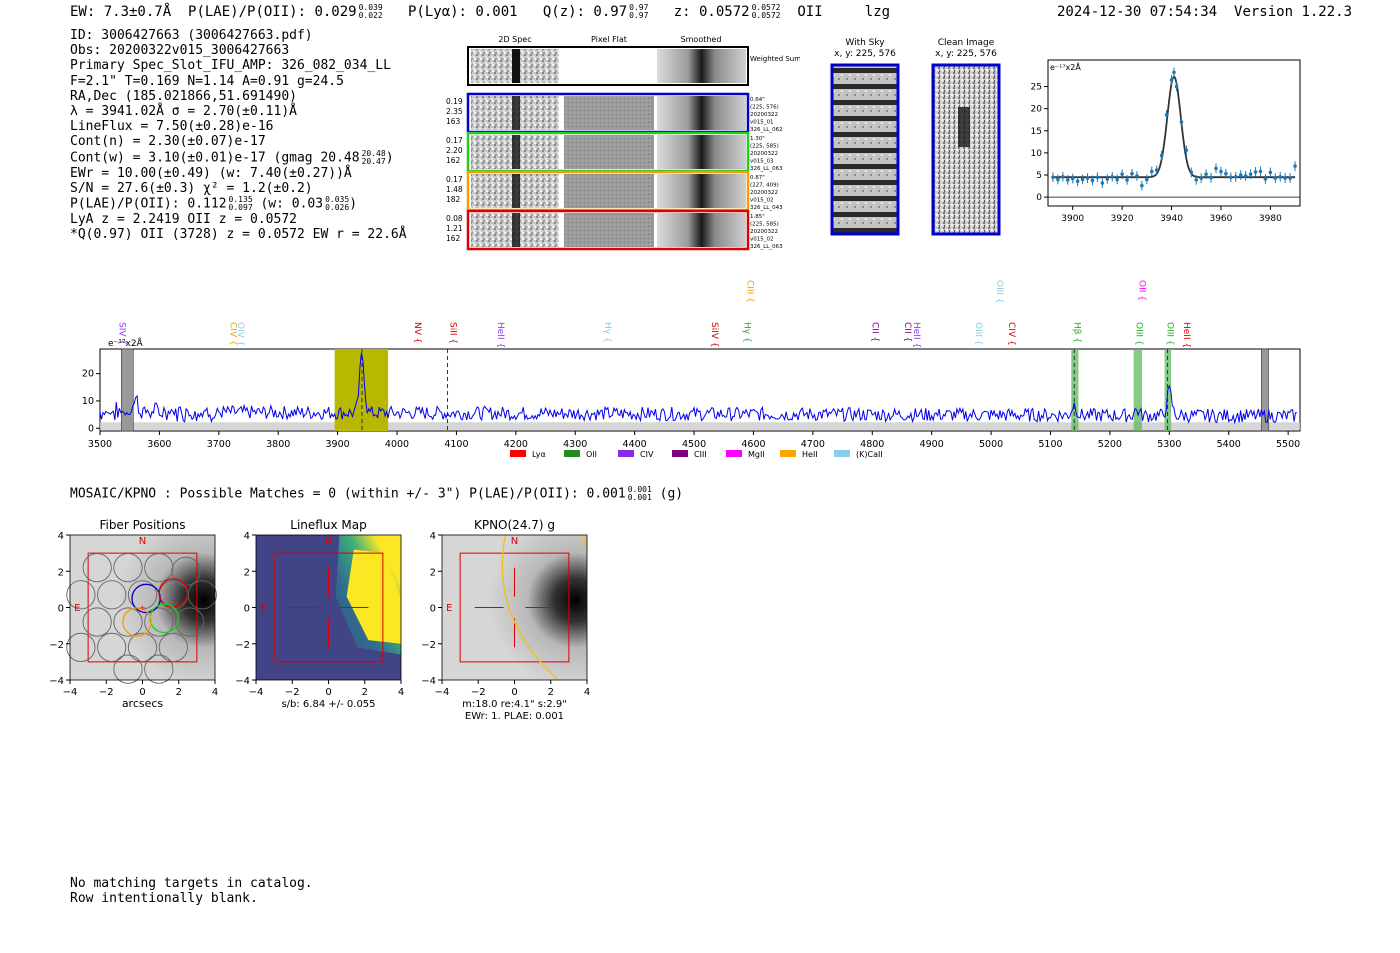 The height and width of the screenshot is (953, 1400). Describe the element at coordinates (865, 43) in the screenshot. I see `with-sky-label: With Sky` at that location.